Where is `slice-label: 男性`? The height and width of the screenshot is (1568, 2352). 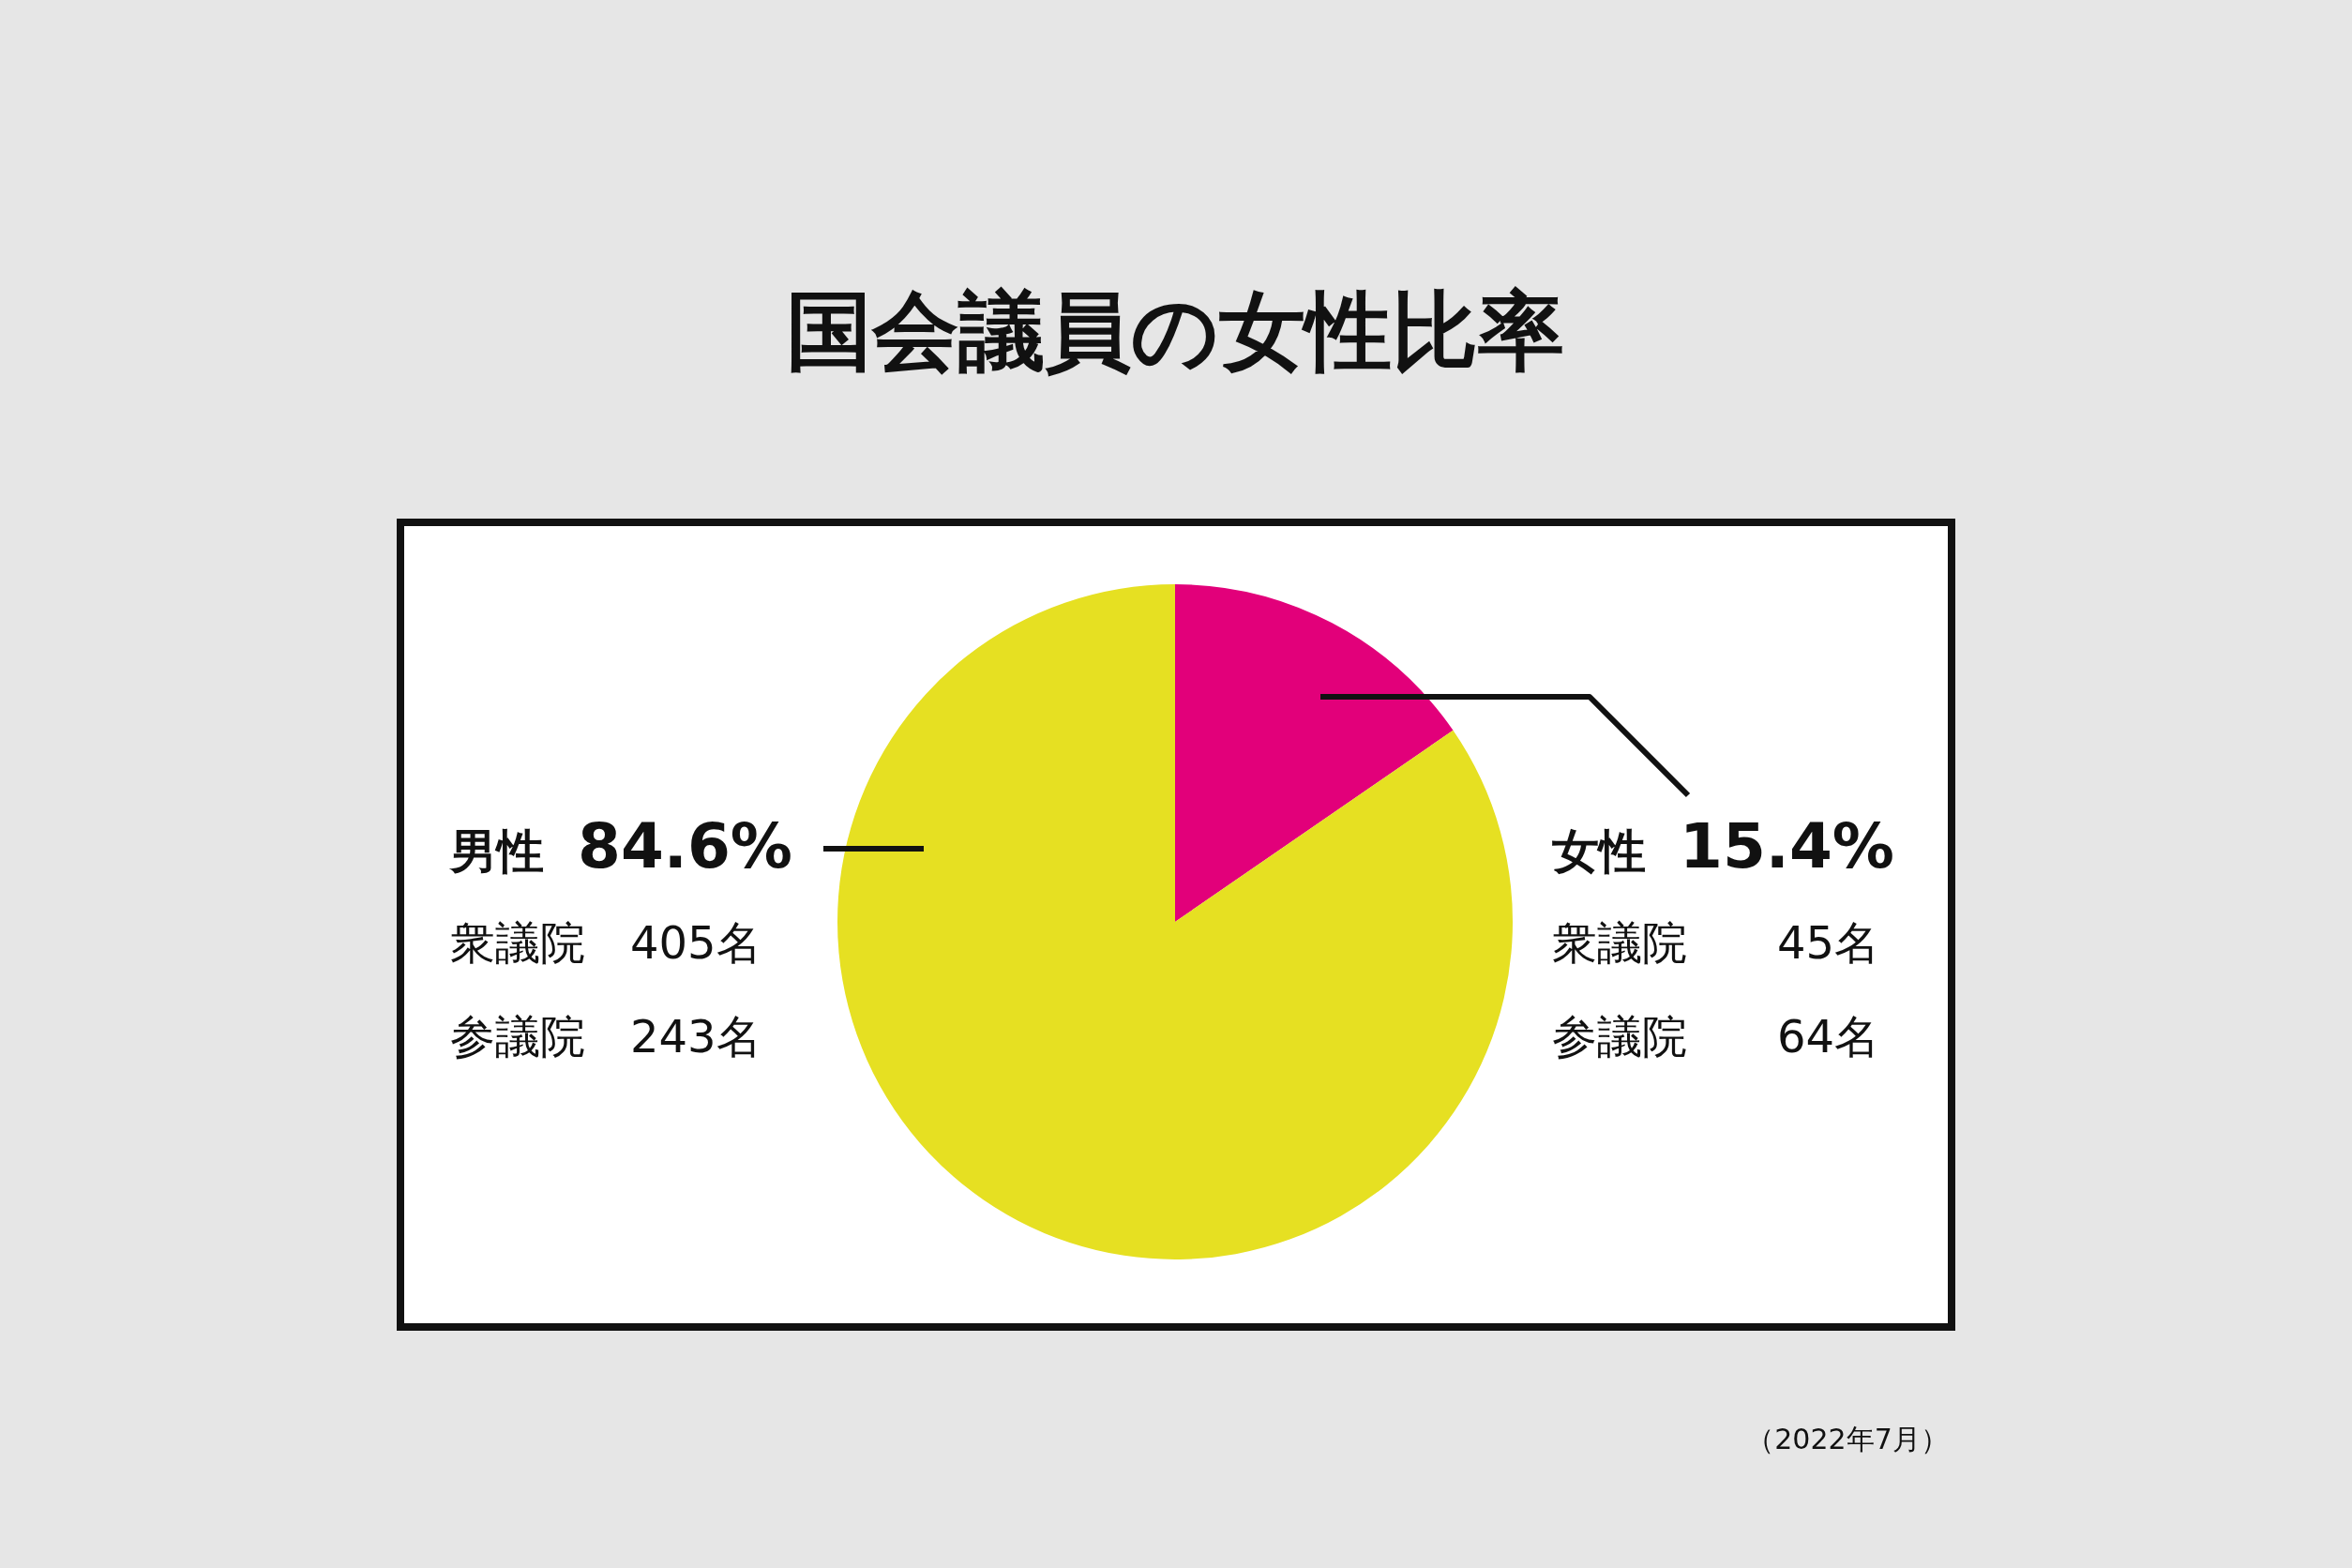
slice-label: 男性 is located at coordinates (496, 851).